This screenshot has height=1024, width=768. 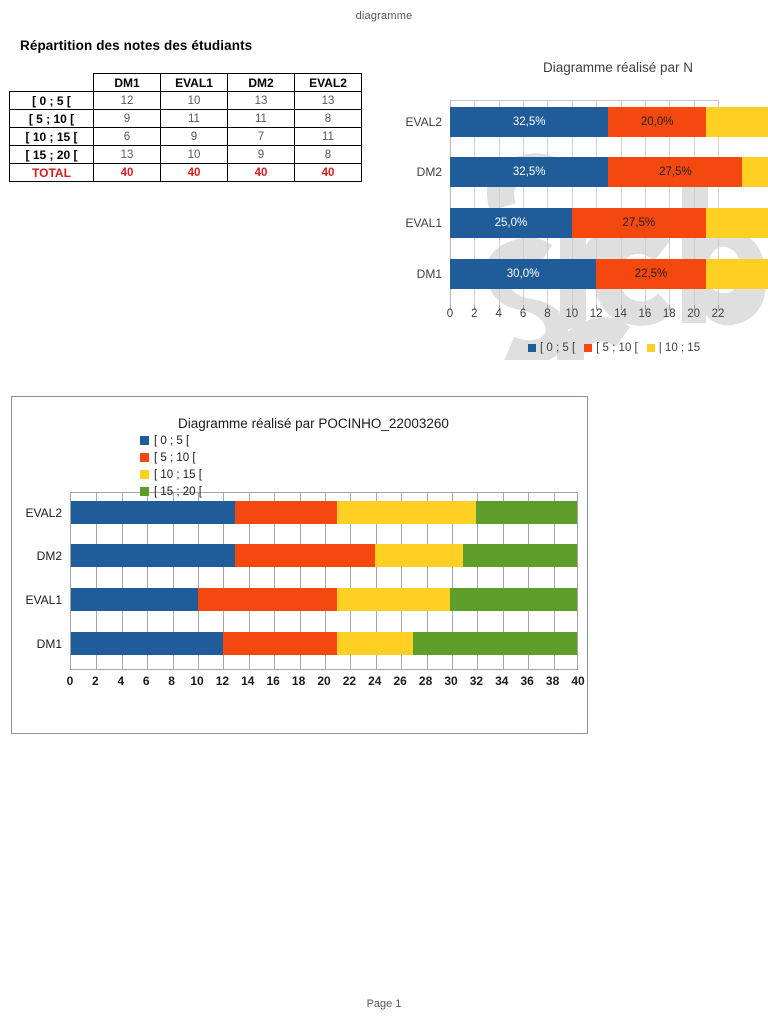 What do you see at coordinates (127, 100) in the screenshot?
I see `cell-0-5-dm1: 12` at bounding box center [127, 100].